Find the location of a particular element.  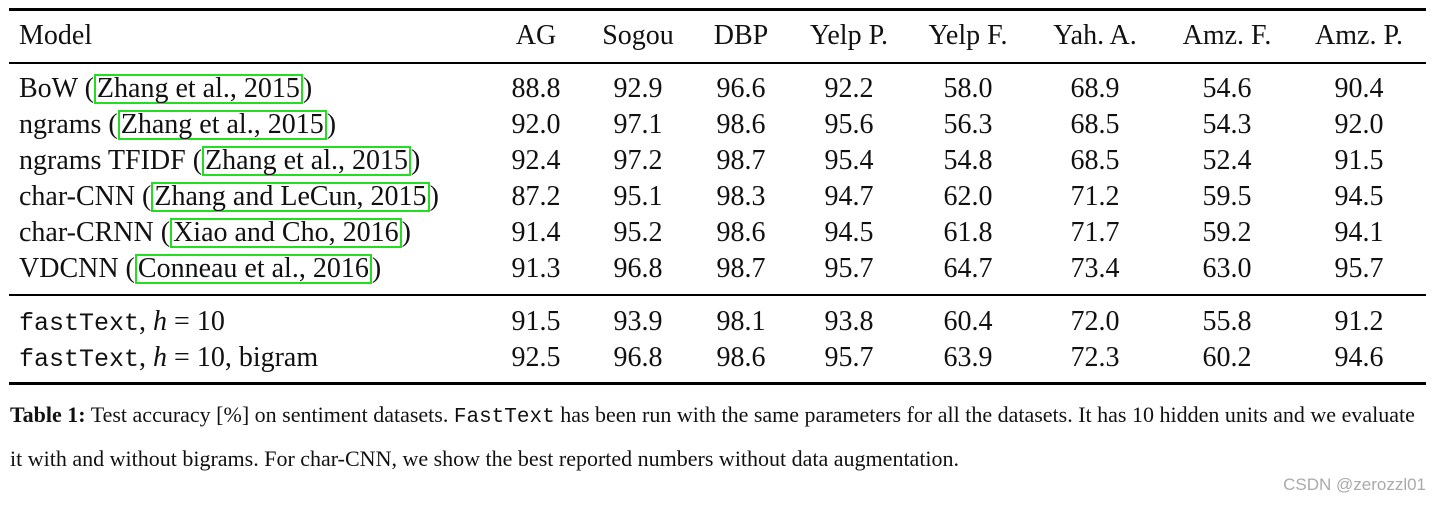

model-name: fastText, h = 10 is located at coordinates (122, 322).